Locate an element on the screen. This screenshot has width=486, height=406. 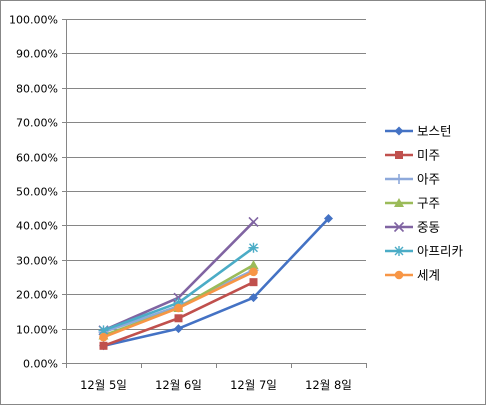
y-tick-label: 50.00% is located at coordinates (37, 192).